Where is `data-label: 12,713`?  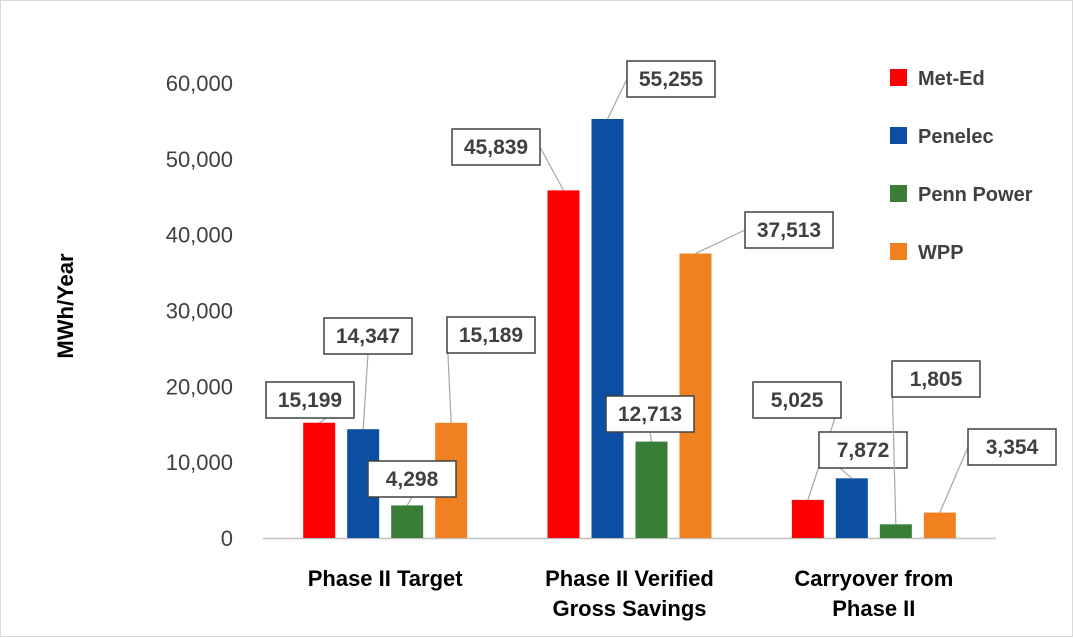
data-label: 12,713 is located at coordinates (650, 414).